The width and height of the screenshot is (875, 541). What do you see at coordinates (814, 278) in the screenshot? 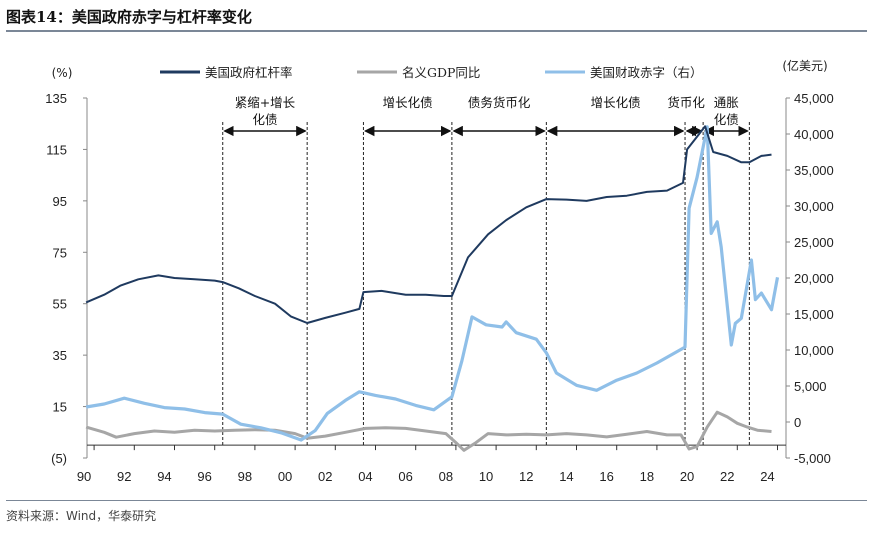
I see `right-tick-label: 20,000` at bounding box center [814, 278].